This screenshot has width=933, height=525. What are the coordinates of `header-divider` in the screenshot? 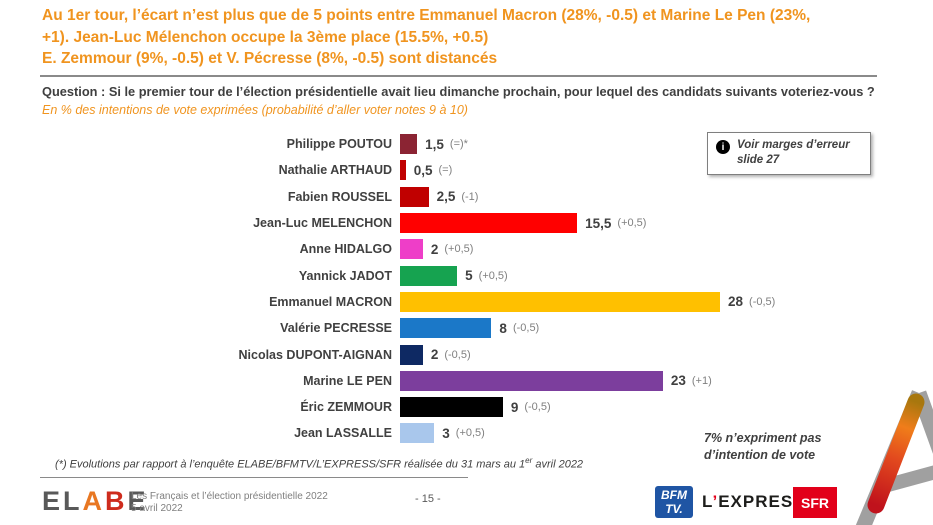 It's located at (458, 76).